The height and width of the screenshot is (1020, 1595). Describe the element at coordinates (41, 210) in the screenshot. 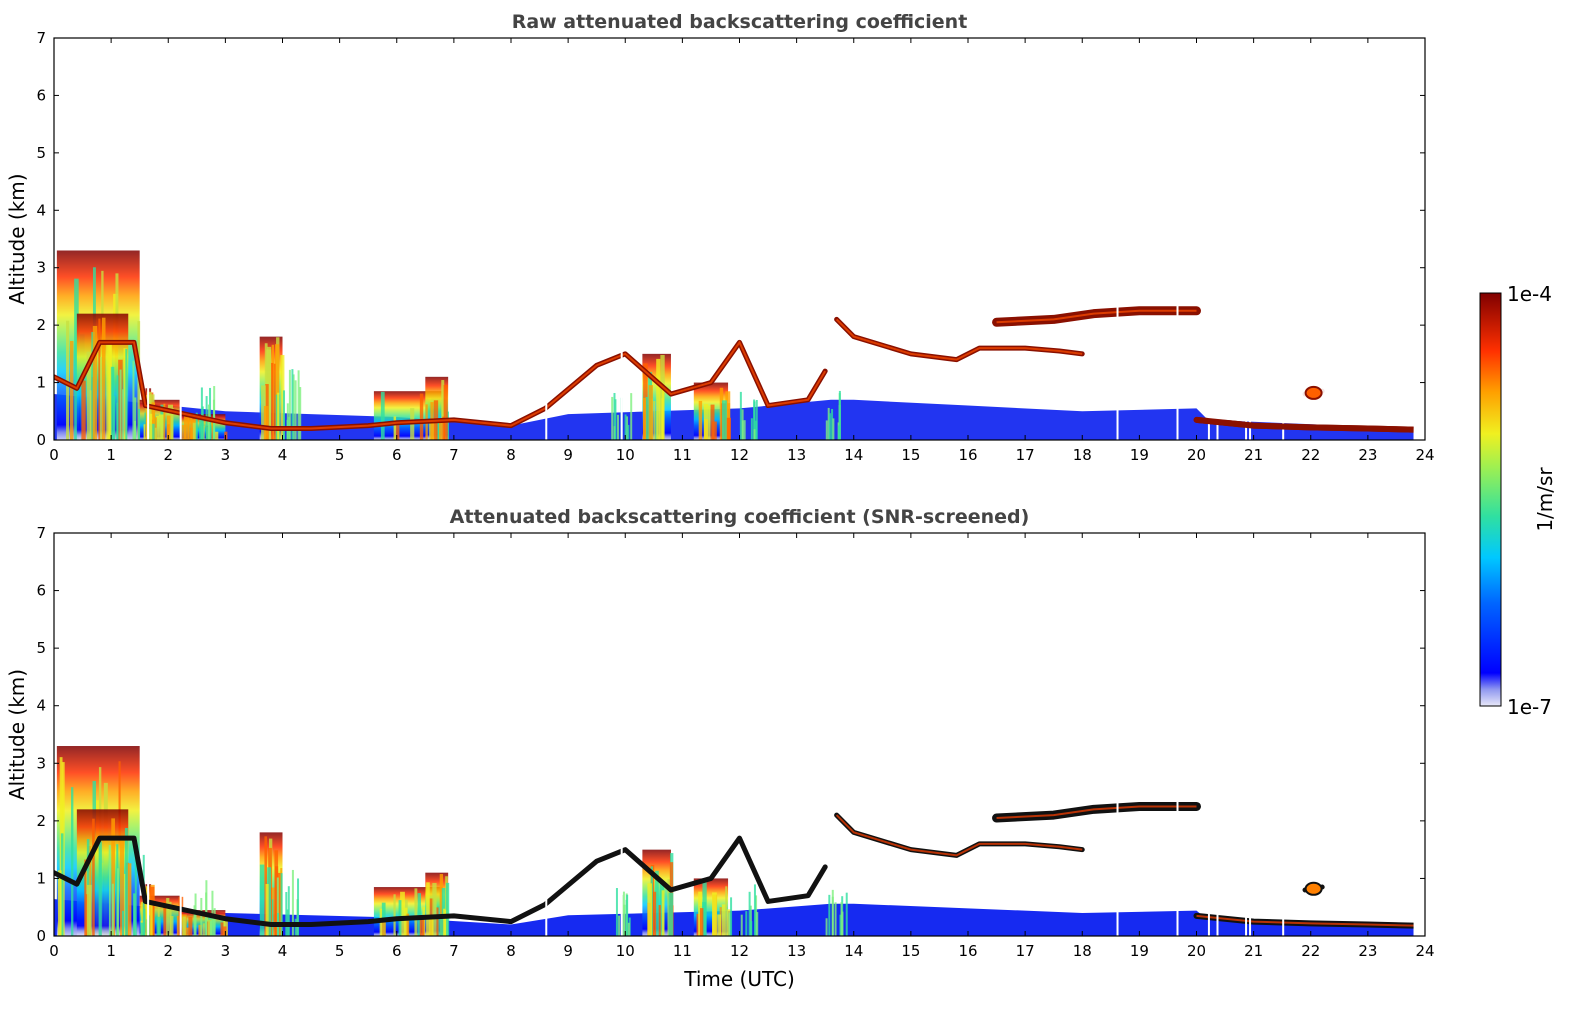

I see `y-tick-label: 4` at that location.